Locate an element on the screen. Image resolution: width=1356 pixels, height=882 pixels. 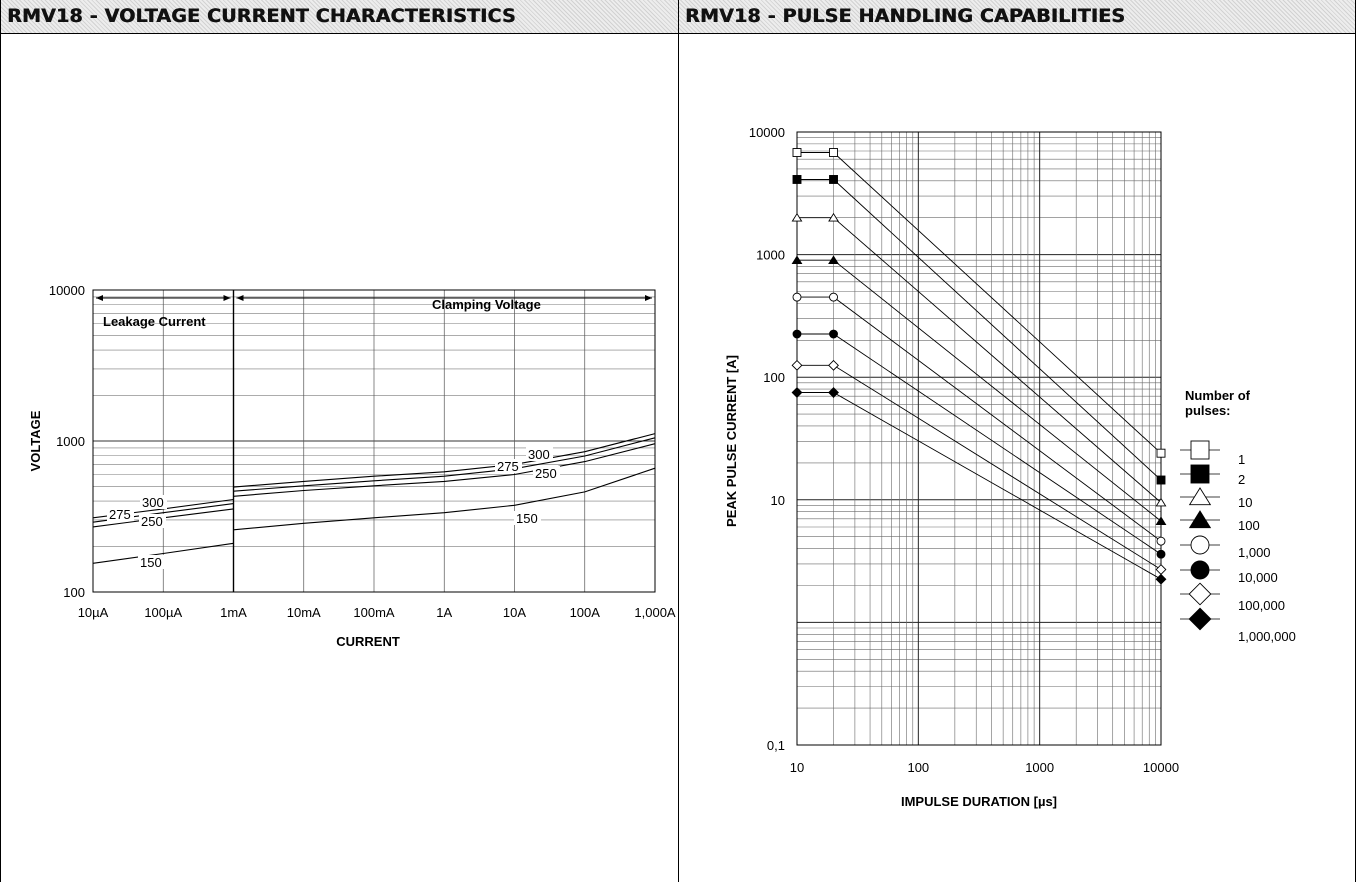
ph-legend-title-line1: Number of is located at coordinates (1218, 395).